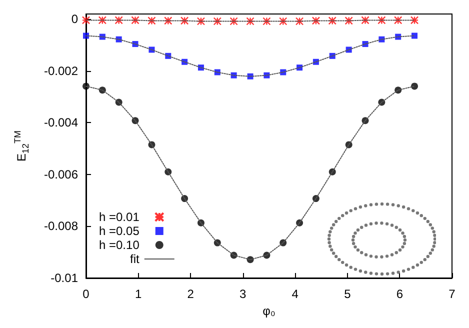 Image resolution: width=469 pixels, height=328 pixels. What do you see at coordinates (135, 259) in the screenshot?
I see `legend-label: fit` at bounding box center [135, 259].